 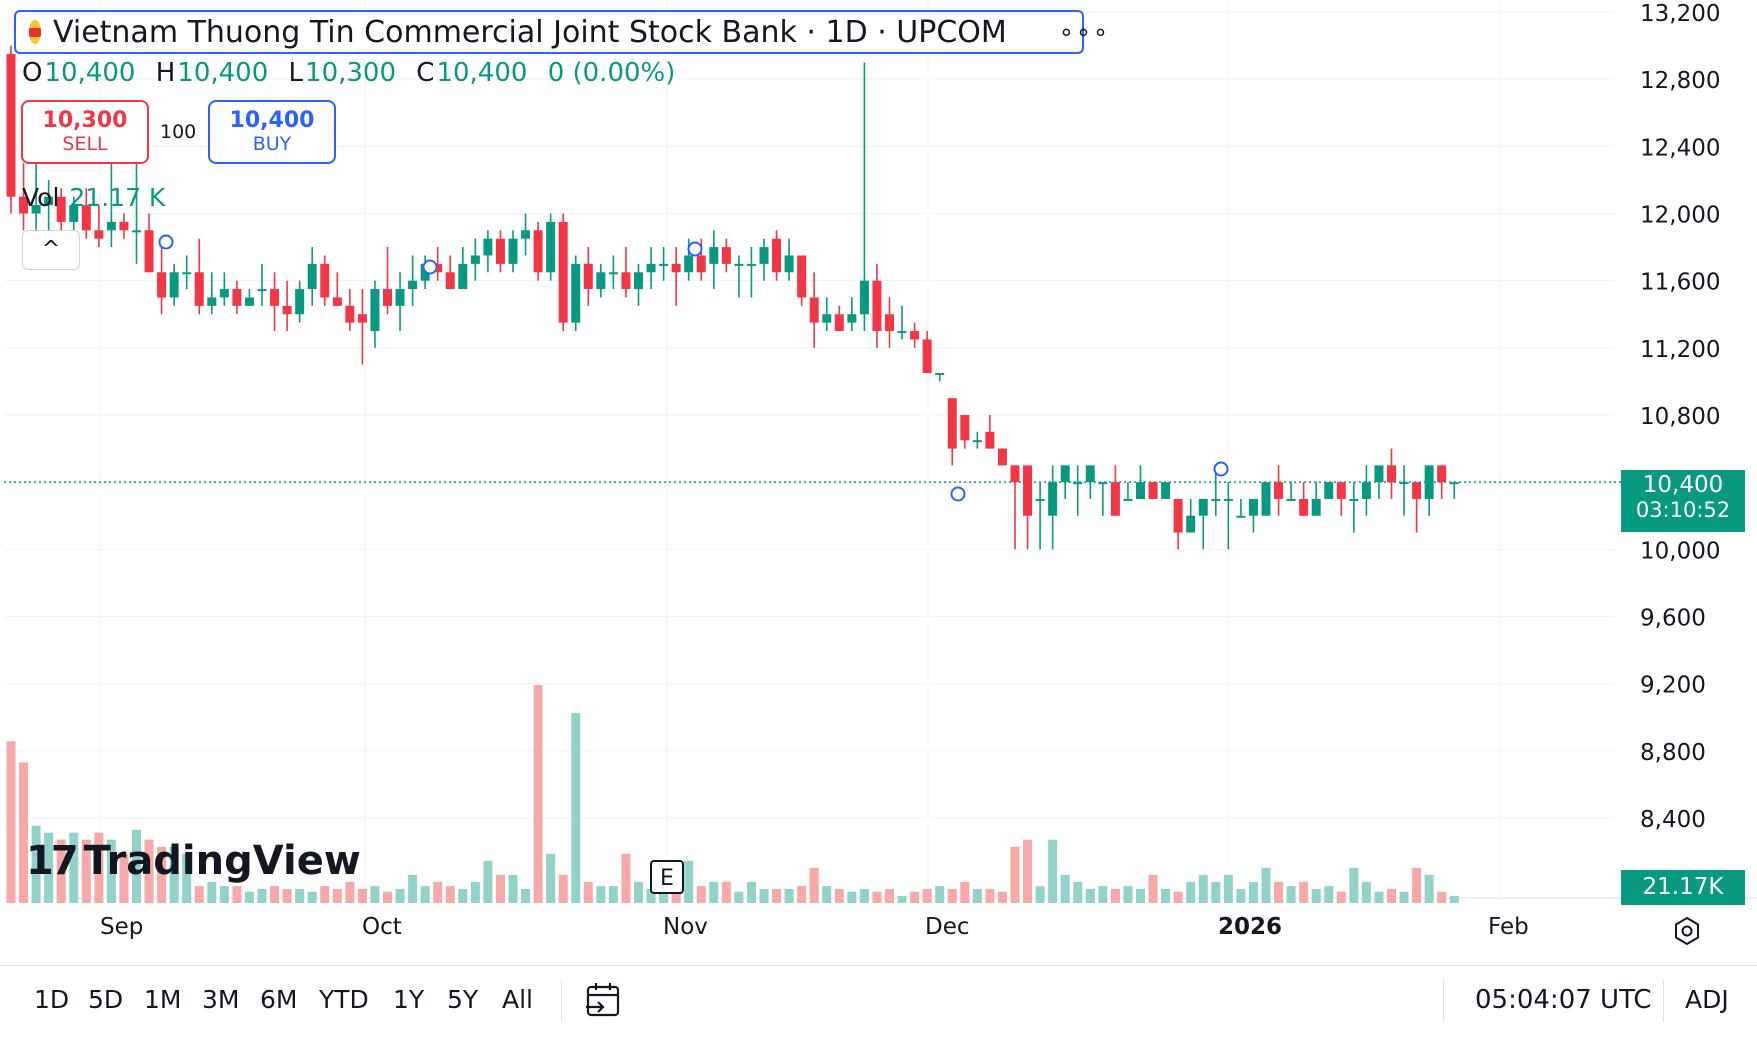 What do you see at coordinates (1673, 820) in the screenshot?
I see `price-tick-label: 8,400` at bounding box center [1673, 820].